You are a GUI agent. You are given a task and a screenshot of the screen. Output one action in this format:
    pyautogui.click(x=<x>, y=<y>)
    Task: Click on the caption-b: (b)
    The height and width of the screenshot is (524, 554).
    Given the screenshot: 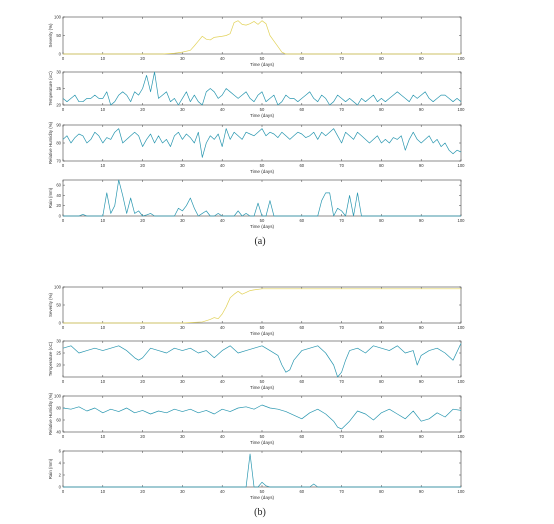 What is the action you would take?
    pyautogui.click(x=260, y=512)
    